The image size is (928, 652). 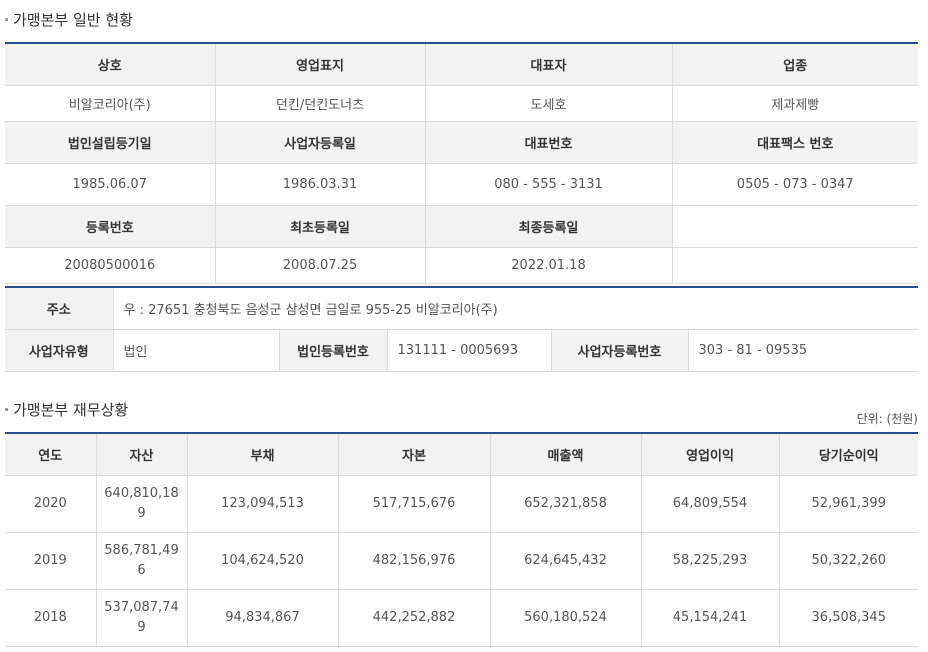 I want to click on cell-operating-profit: 45,154,241, so click(x=710, y=618).